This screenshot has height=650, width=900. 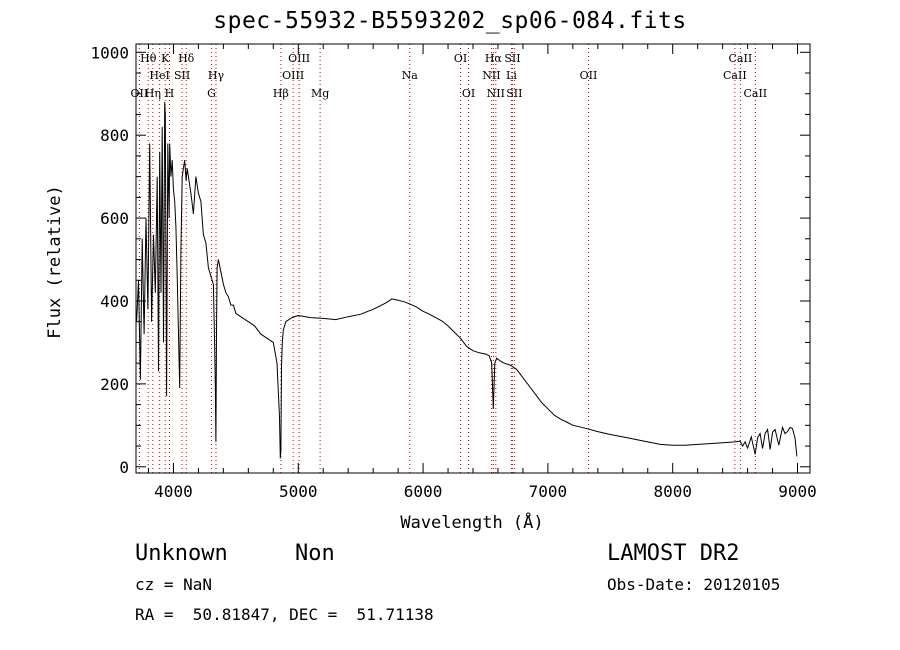 I want to click on obs-date-label: Obs-Date: 20120105, so click(x=694, y=584).